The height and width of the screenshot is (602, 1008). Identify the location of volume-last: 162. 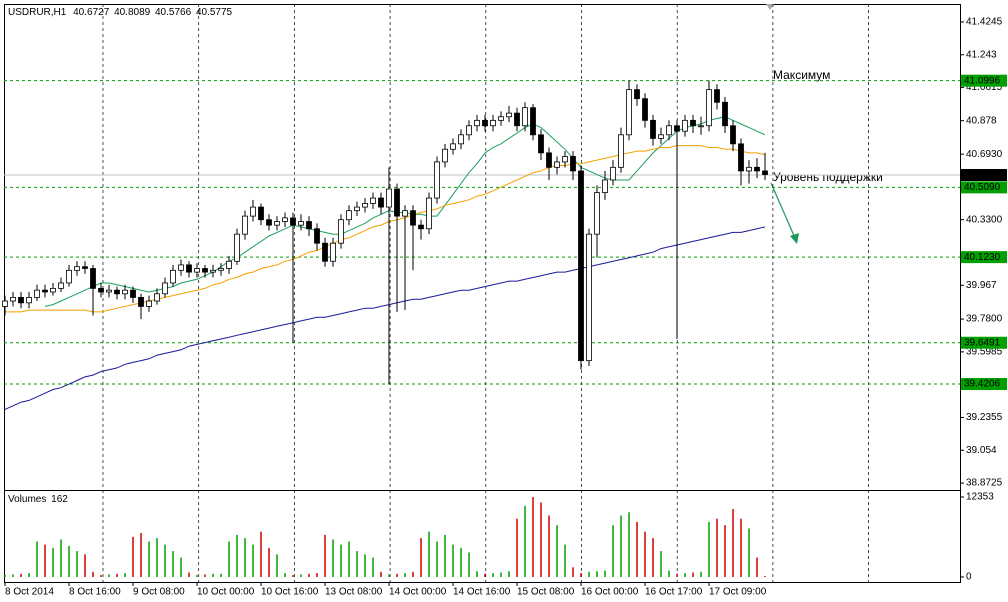
(59, 499).